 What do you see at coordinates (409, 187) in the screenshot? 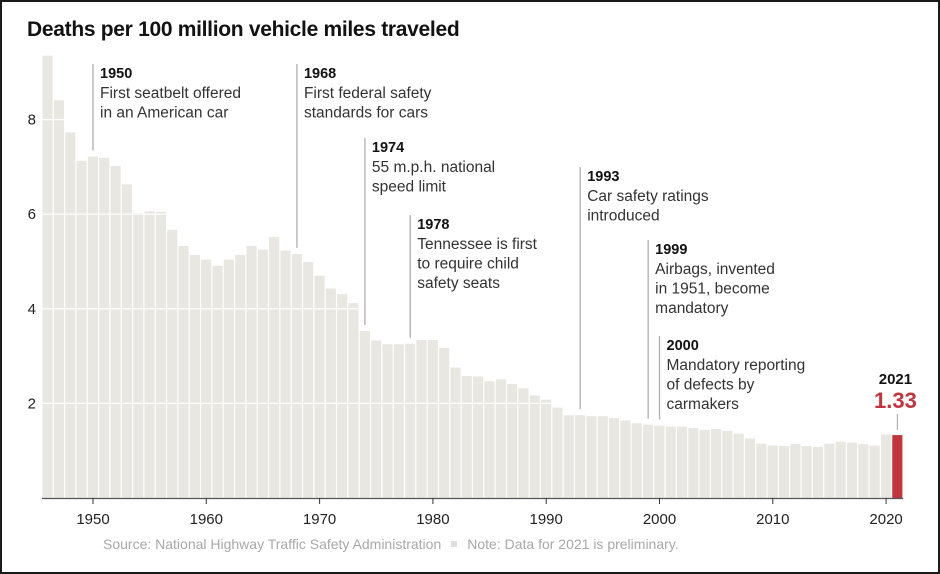
I see `annotation-text: speed limit` at bounding box center [409, 187].